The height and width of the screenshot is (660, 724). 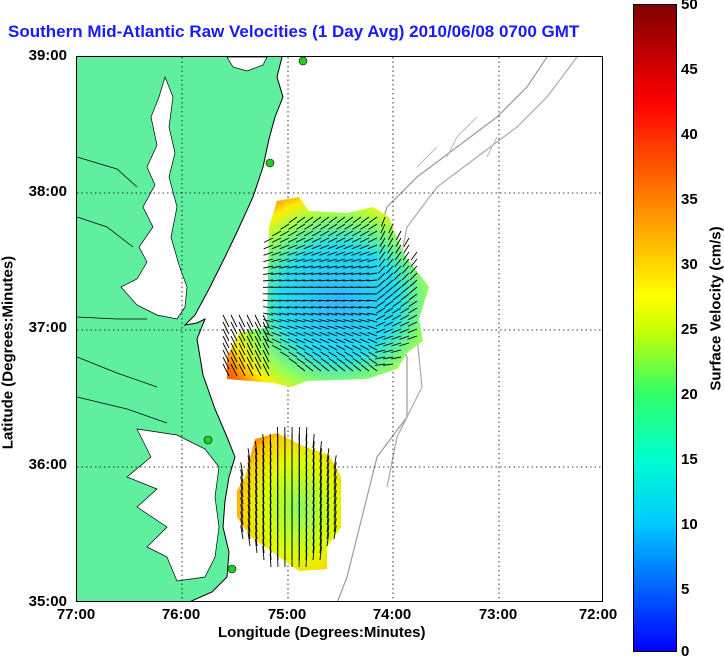 I want to click on colorbar-tick: 45, so click(x=689, y=69).